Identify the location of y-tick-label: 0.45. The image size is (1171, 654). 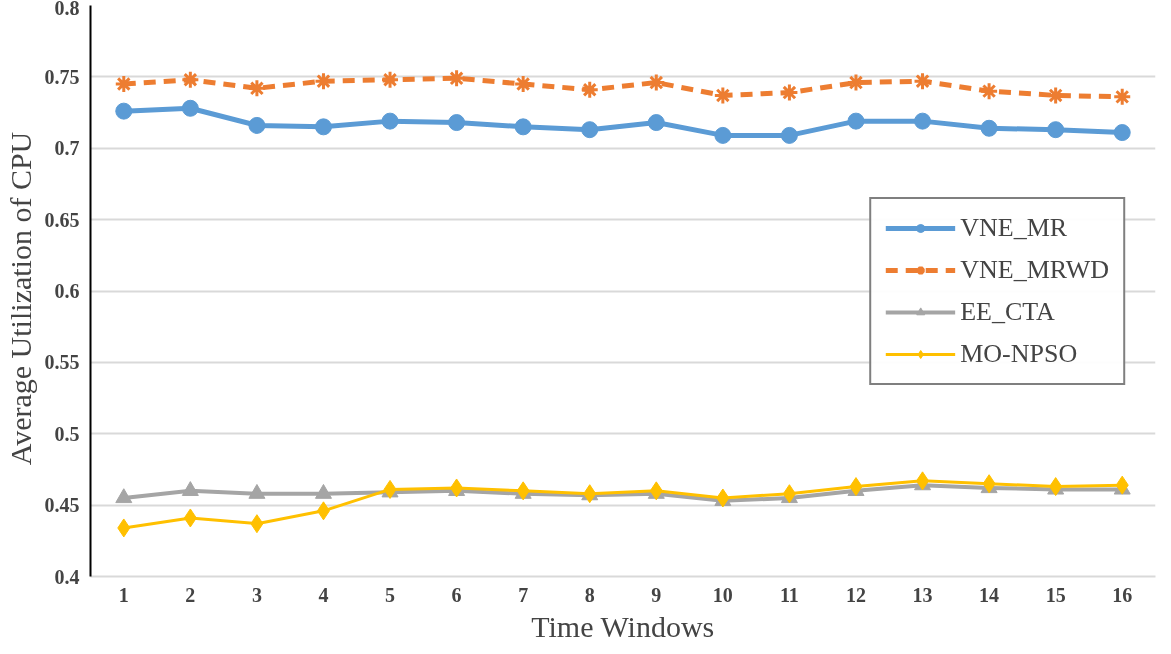
(62, 505).